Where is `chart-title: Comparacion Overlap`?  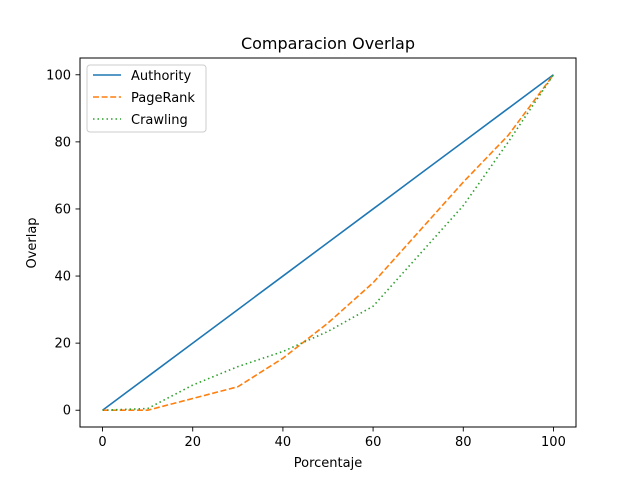
chart-title: Comparacion Overlap is located at coordinates (328, 43).